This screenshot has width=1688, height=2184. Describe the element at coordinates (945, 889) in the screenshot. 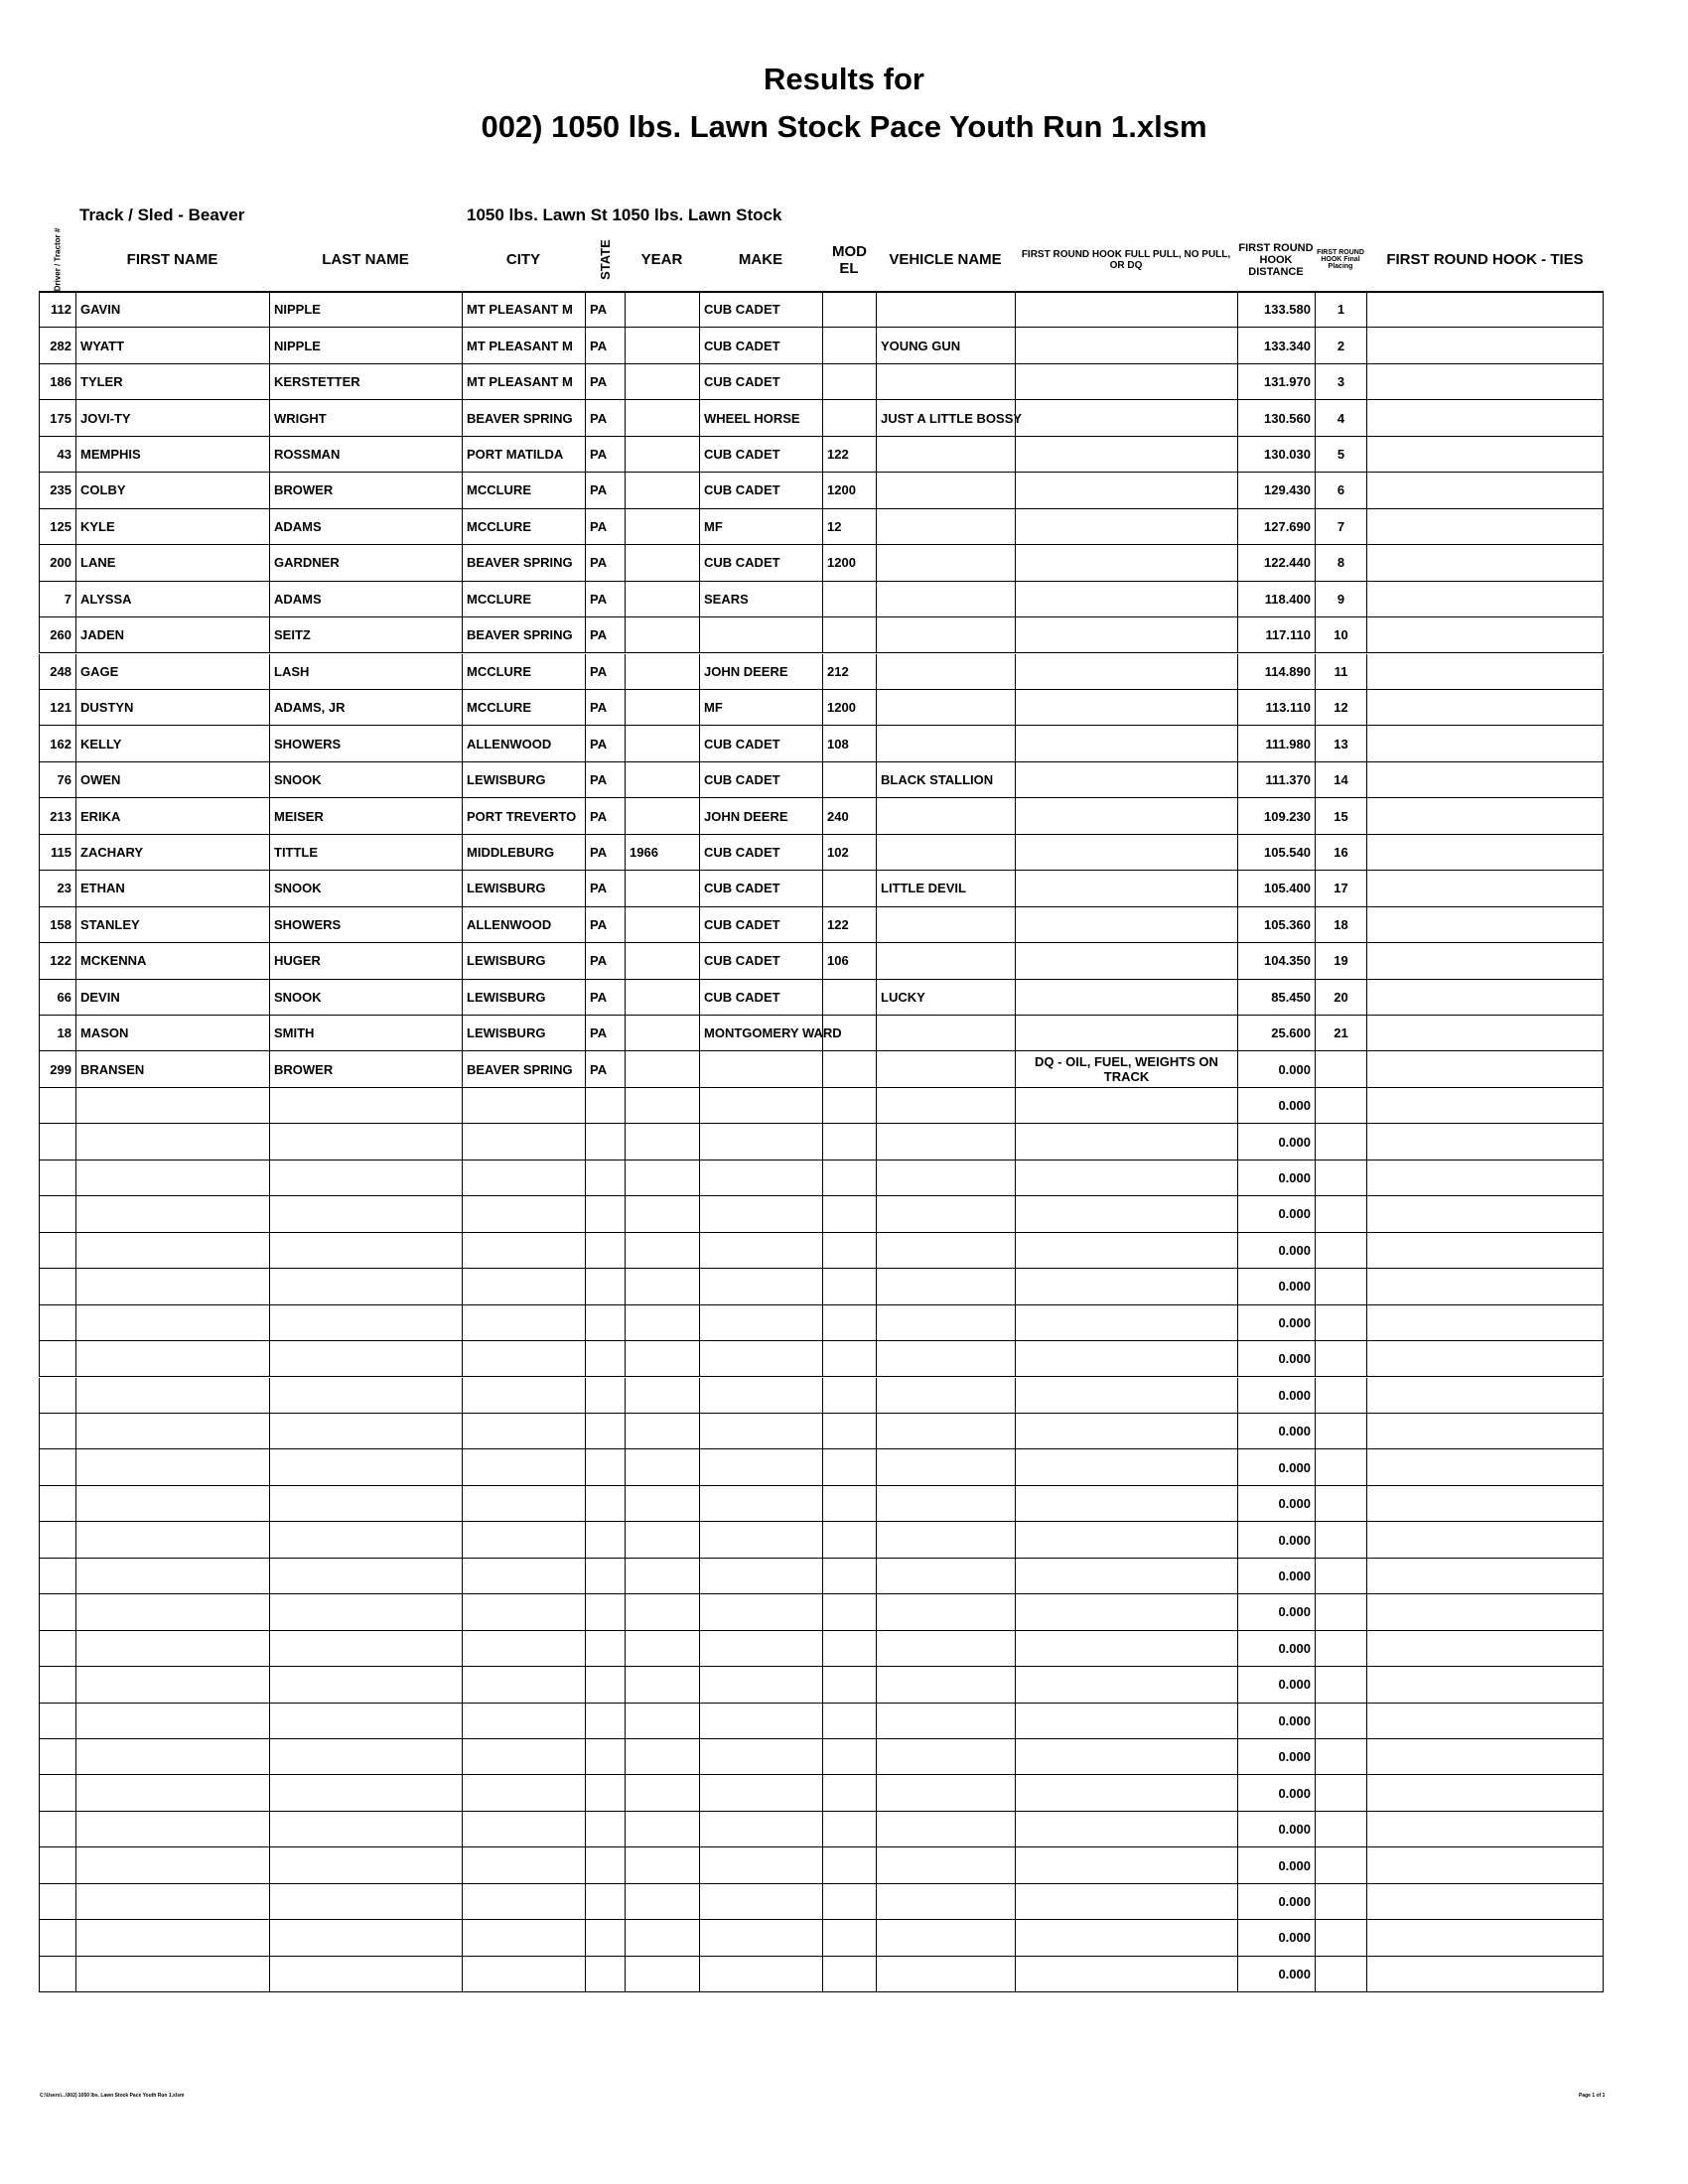

I see `cell-vehicle: LITTLE DEVIL` at that location.